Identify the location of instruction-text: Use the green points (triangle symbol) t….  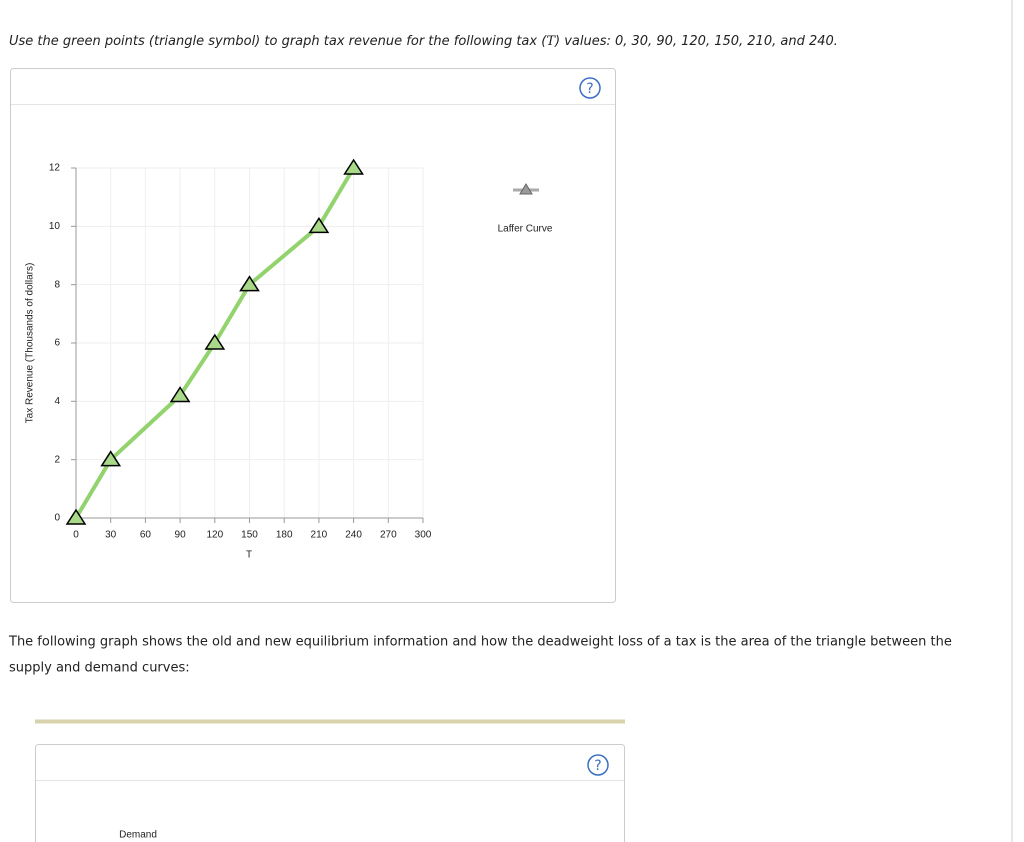
(278, 41).